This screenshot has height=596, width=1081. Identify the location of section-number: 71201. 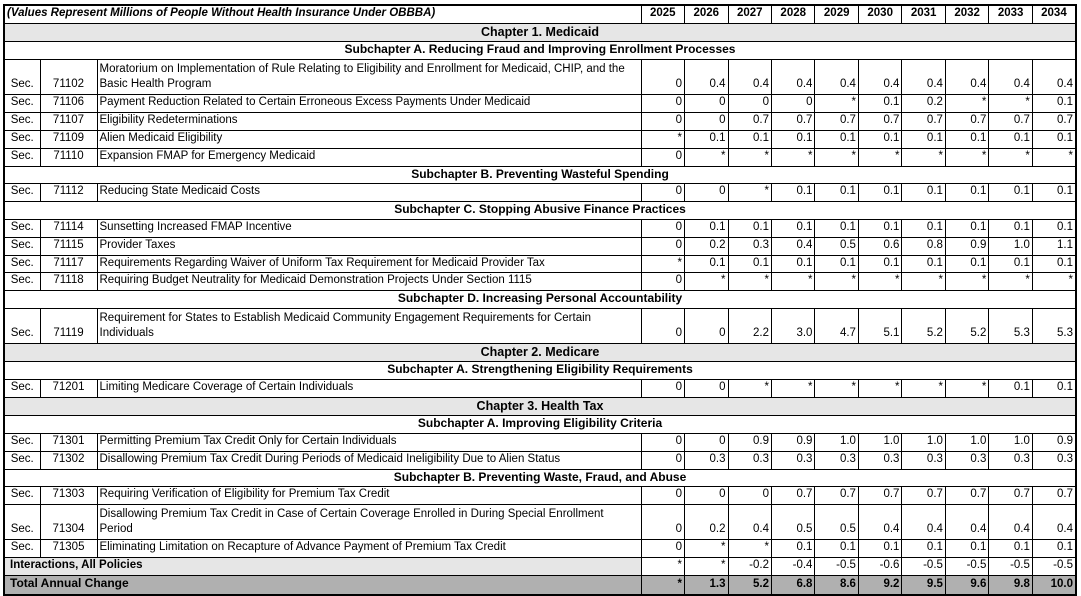
(68, 388).